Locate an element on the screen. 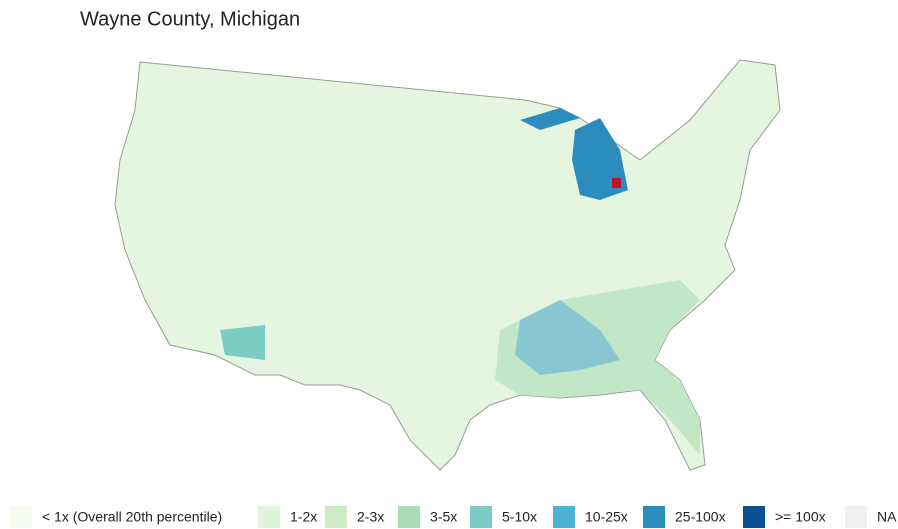 This screenshot has height=529, width=898. legend-label: NA is located at coordinates (887, 517).